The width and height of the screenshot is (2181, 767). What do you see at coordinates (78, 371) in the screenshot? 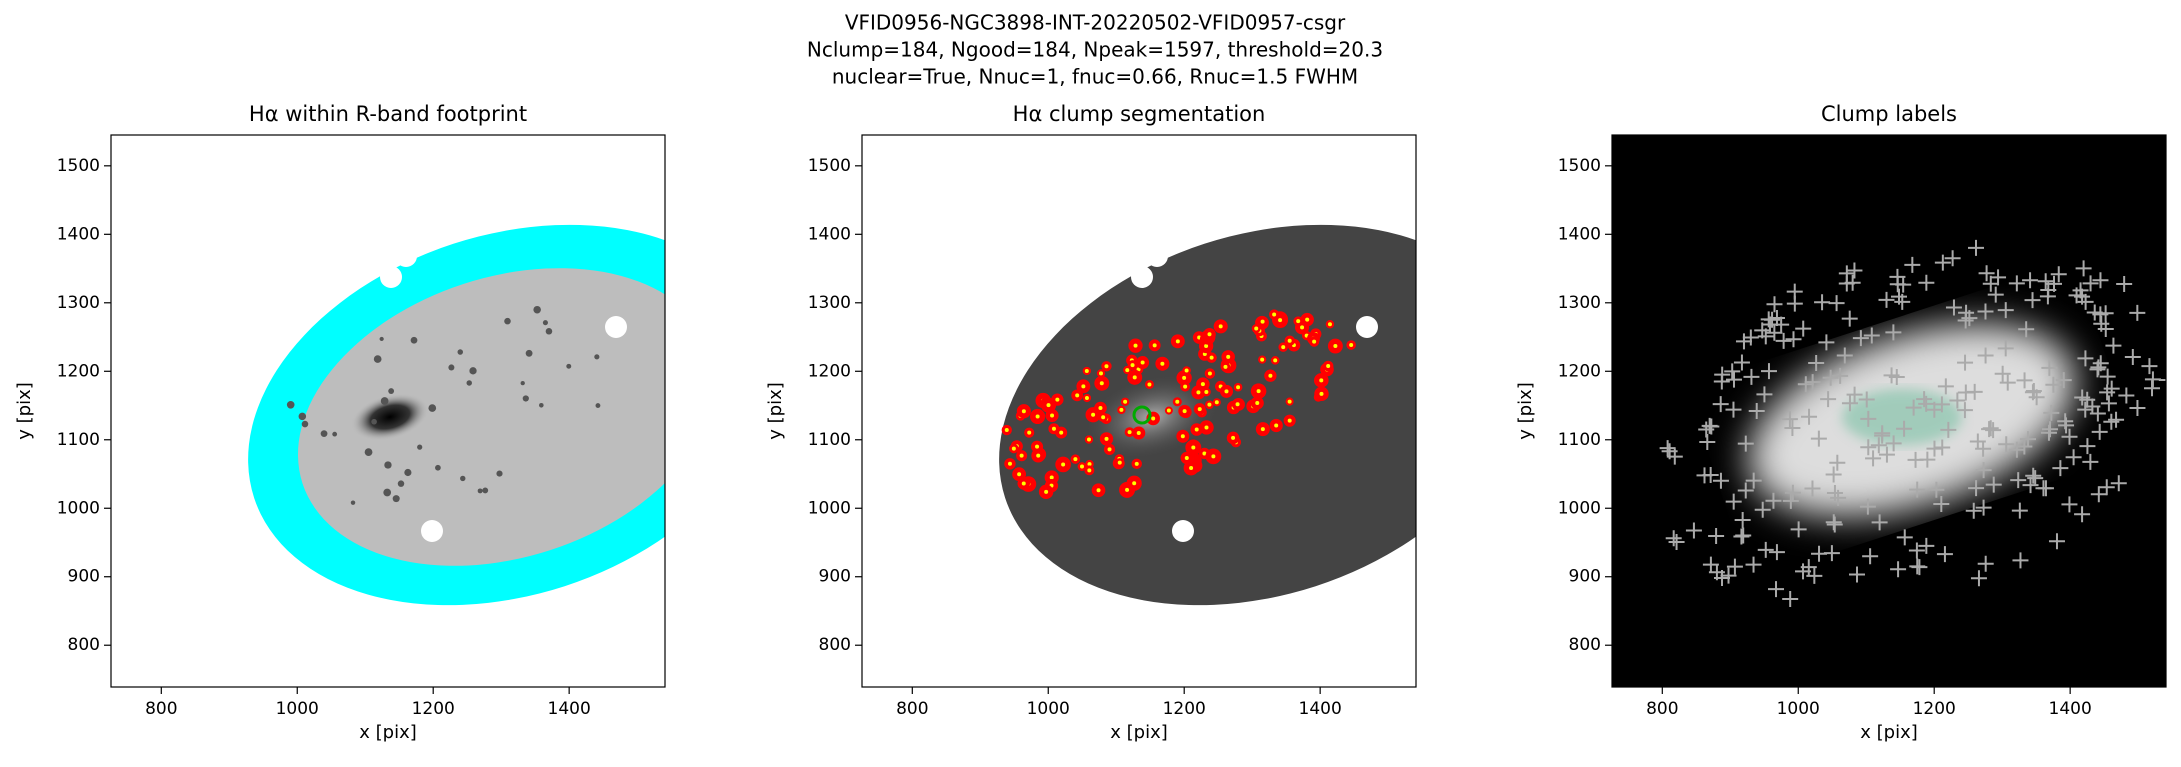
I see `y-tick-label: 1200` at bounding box center [78, 371].